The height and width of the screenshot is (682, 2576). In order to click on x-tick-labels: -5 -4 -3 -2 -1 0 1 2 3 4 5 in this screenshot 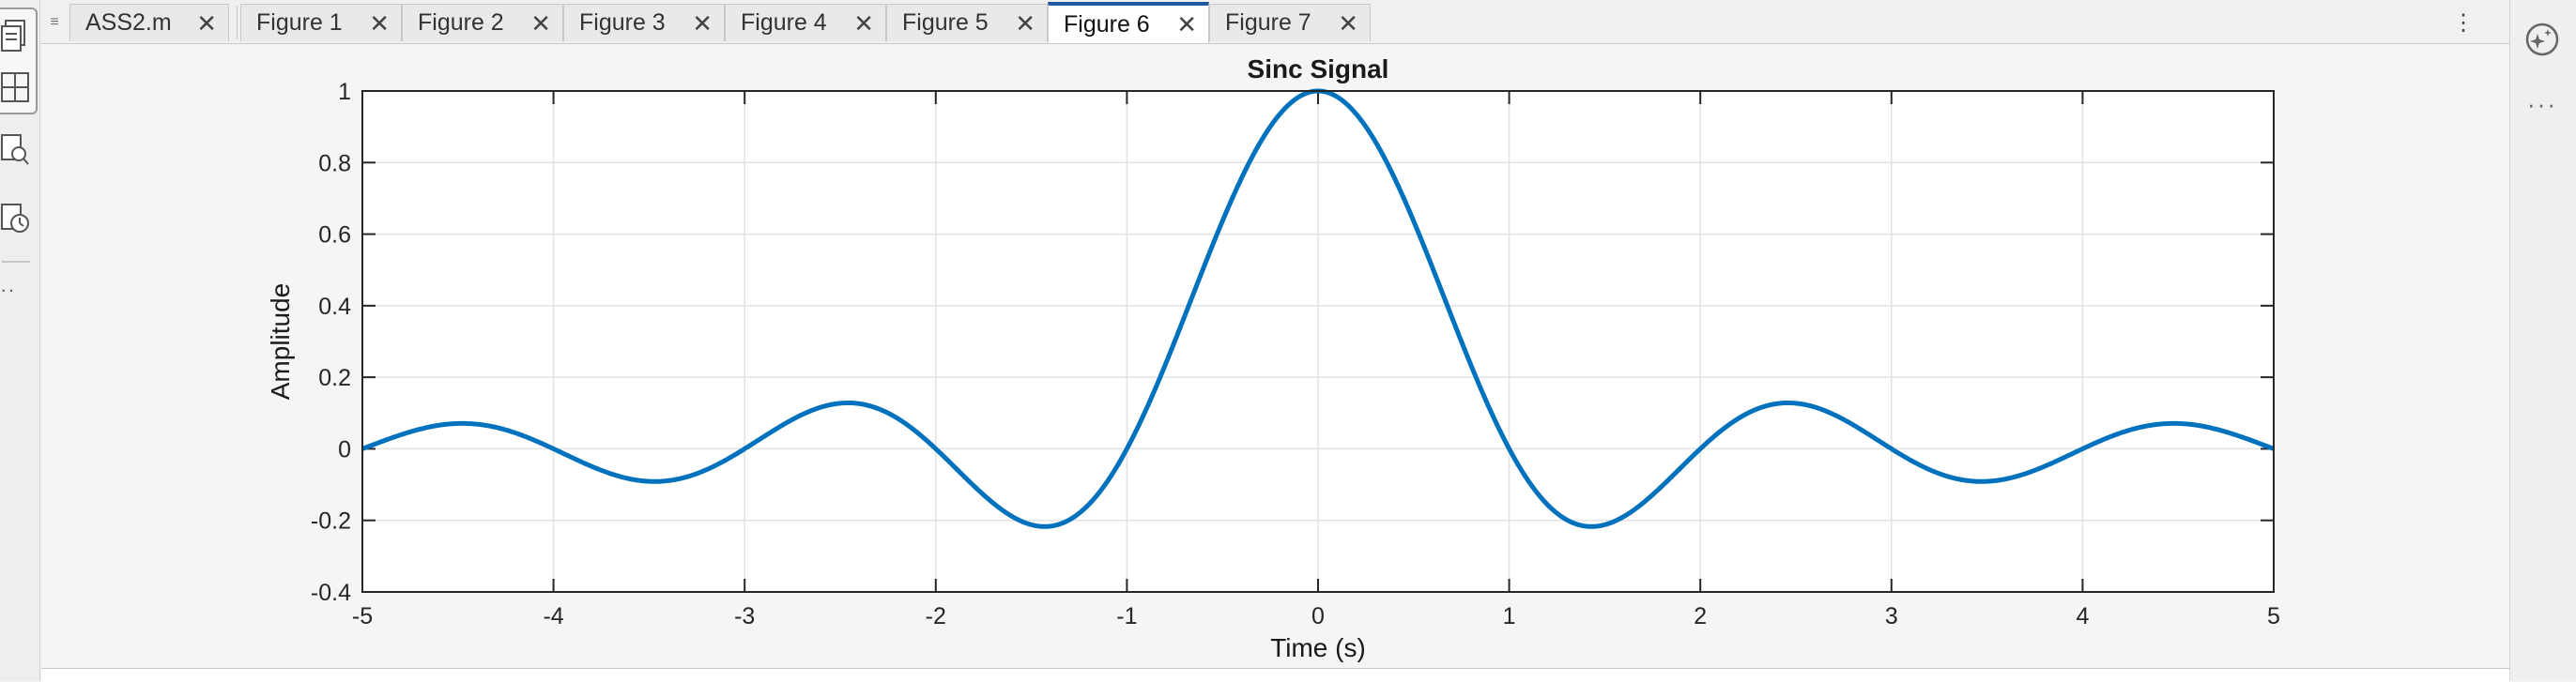, I will do `click(1316, 616)`.